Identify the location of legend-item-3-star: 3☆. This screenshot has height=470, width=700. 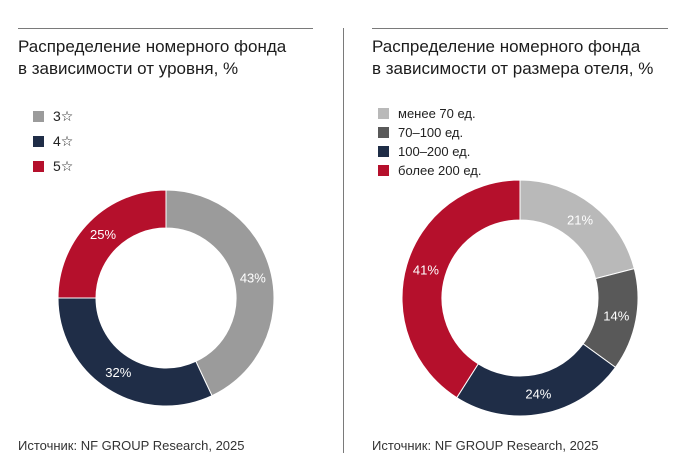
(53, 116).